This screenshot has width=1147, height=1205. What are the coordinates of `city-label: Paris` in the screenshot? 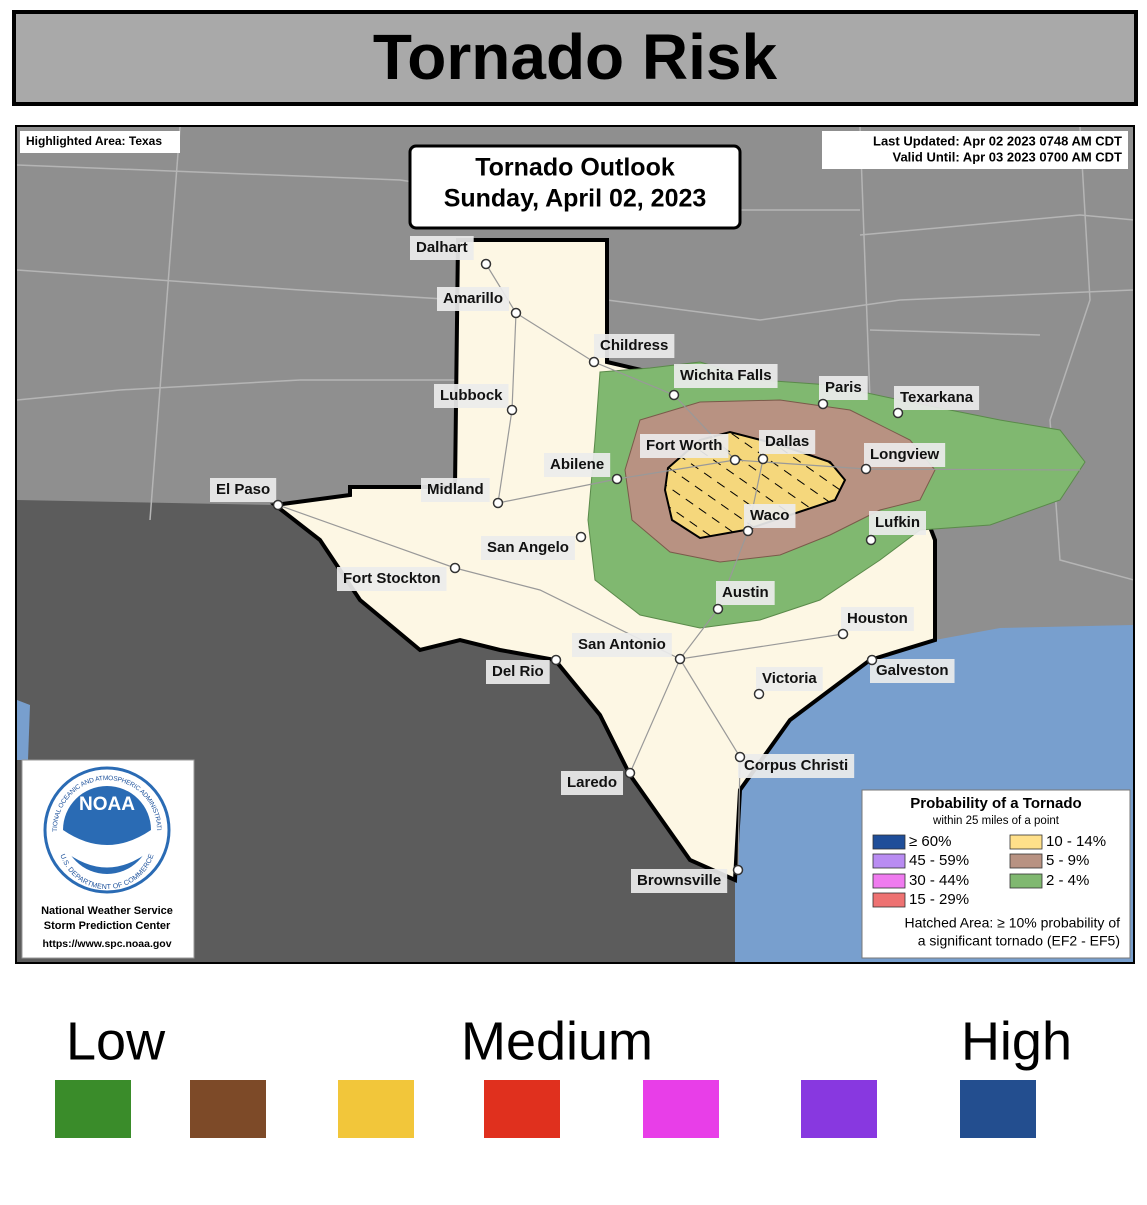 It's located at (843, 387).